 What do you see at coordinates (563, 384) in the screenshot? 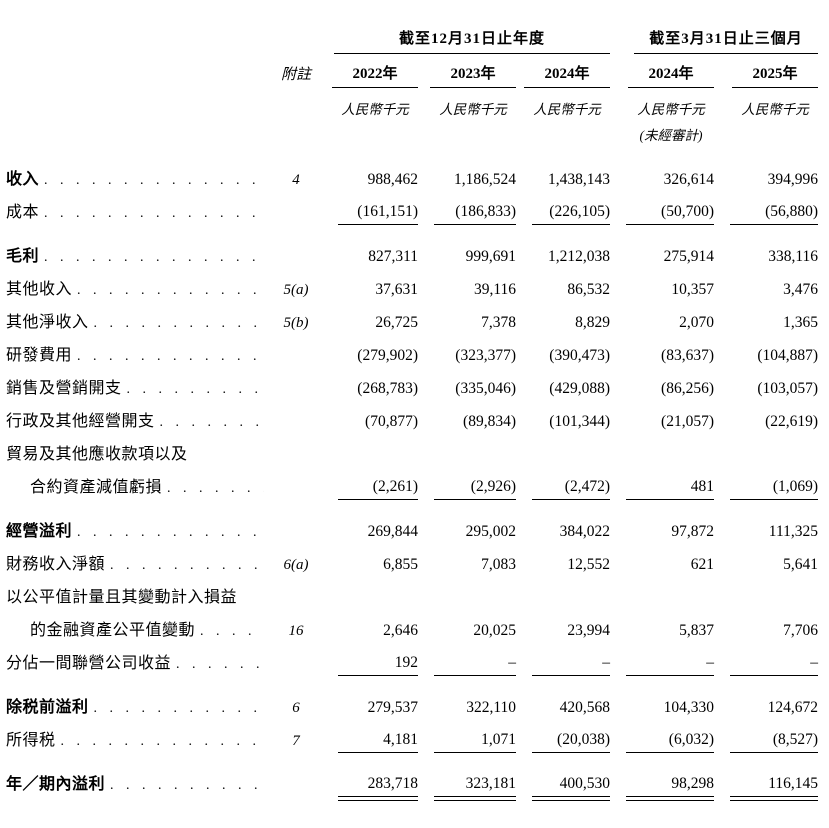
I see `value-cell: (429,088)` at bounding box center [563, 384].